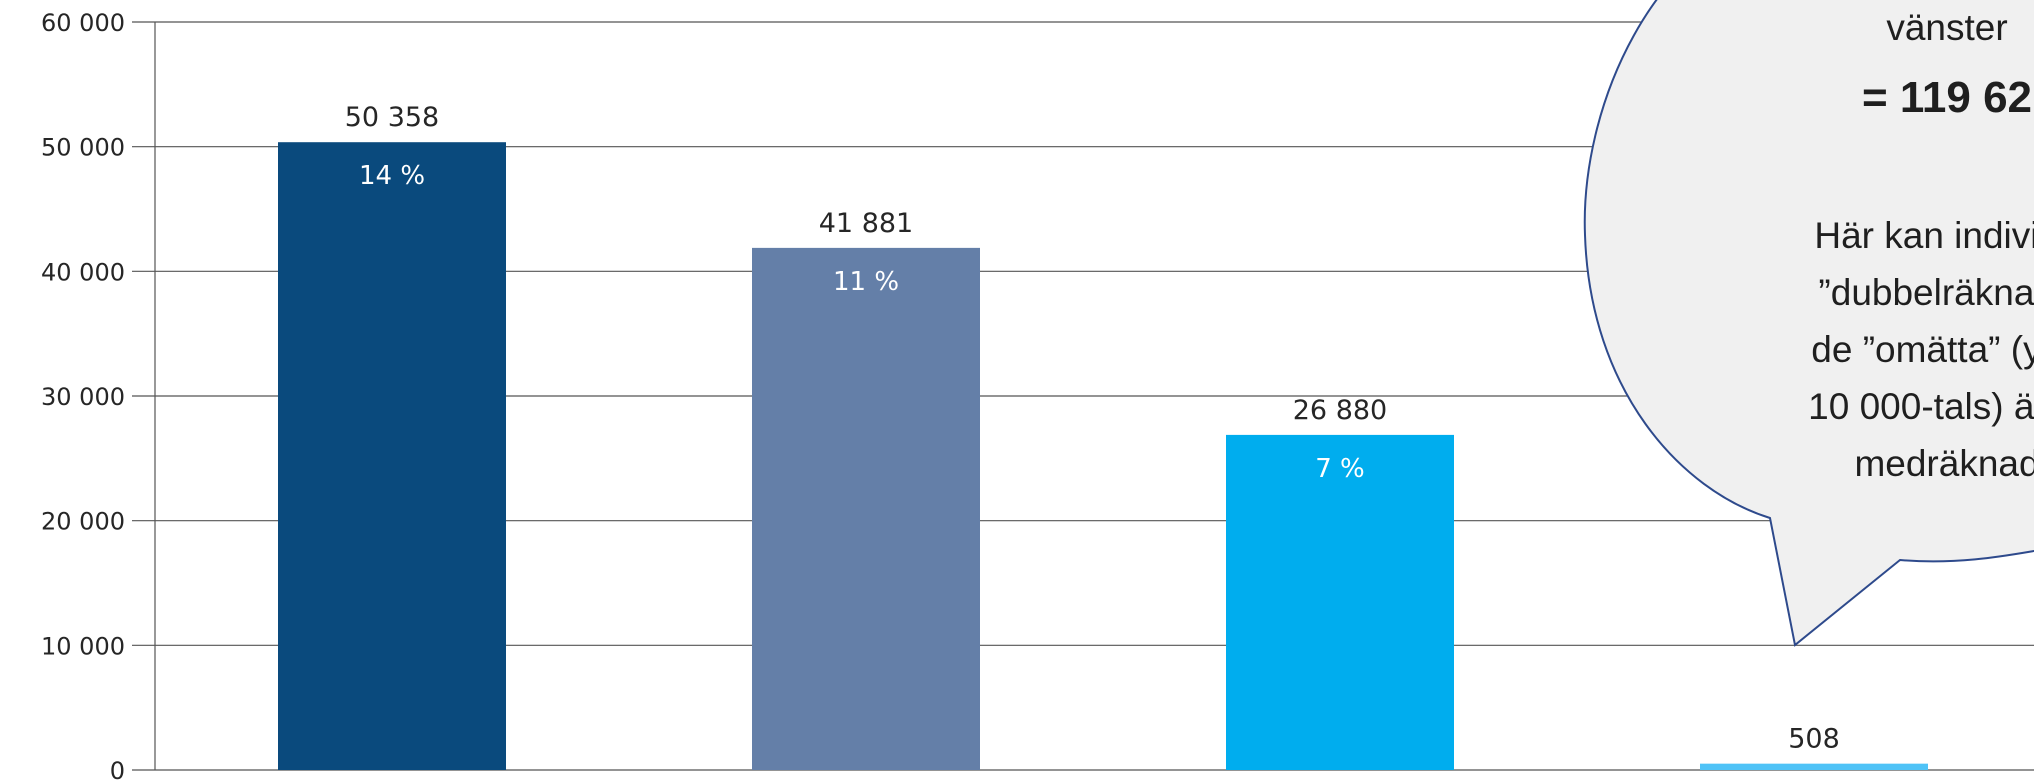  What do you see at coordinates (83, 522) in the screenshot?
I see `y-tick-label: 20 000` at bounding box center [83, 522].